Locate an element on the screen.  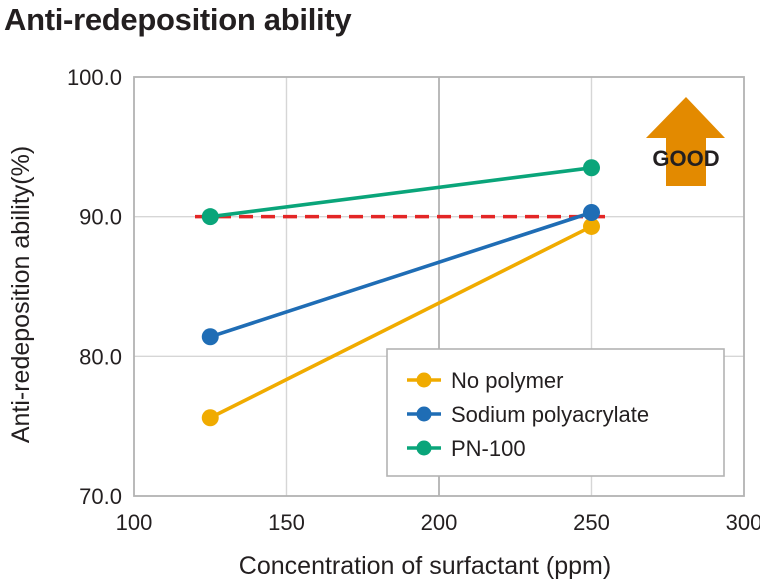
y-tick-label: 100.0 is located at coordinates (94, 77).